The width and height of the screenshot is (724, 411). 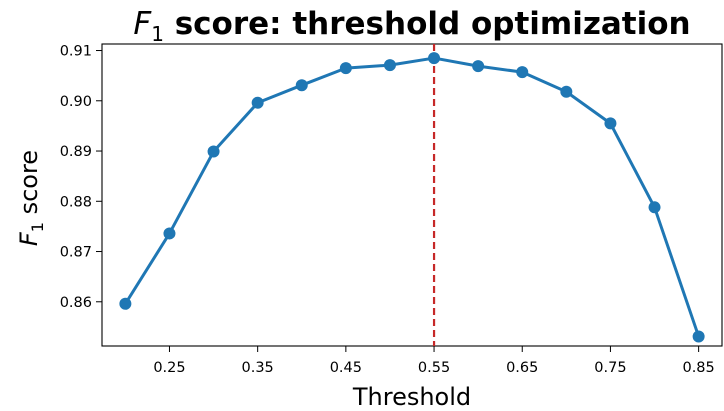 I want to click on x-tick-label: 0.25, so click(x=169, y=368).